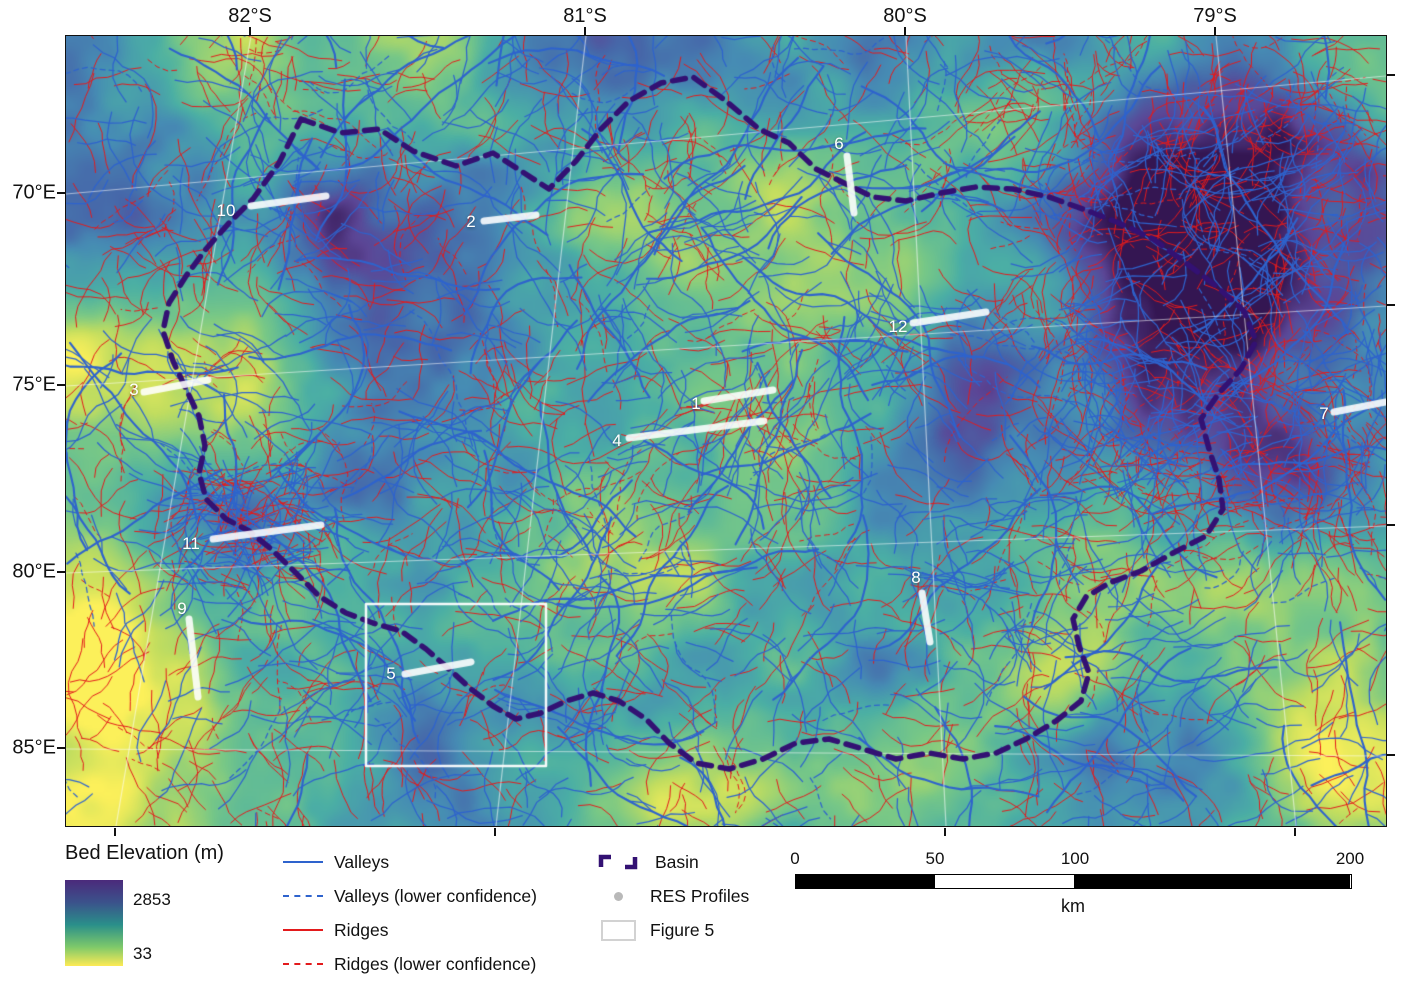 The height and width of the screenshot is (987, 1402). Describe the element at coordinates (839, 143) in the screenshot. I see `profile-label-6: 6` at that location.